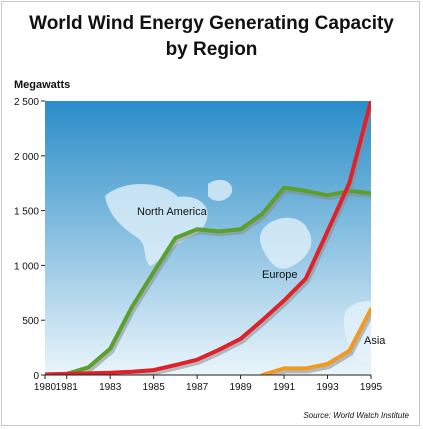  I want to click on series-shadow-asia, so click(317, 342).